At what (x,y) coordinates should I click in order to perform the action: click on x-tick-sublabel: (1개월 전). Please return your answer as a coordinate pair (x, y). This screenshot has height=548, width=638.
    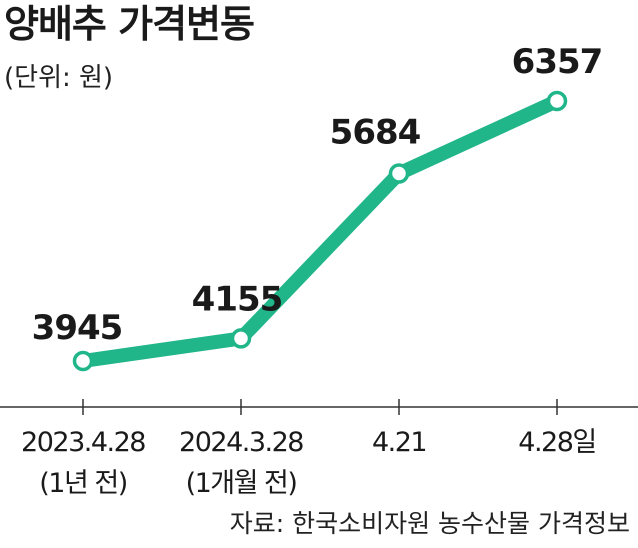
    Looking at the image, I should click on (241, 483).